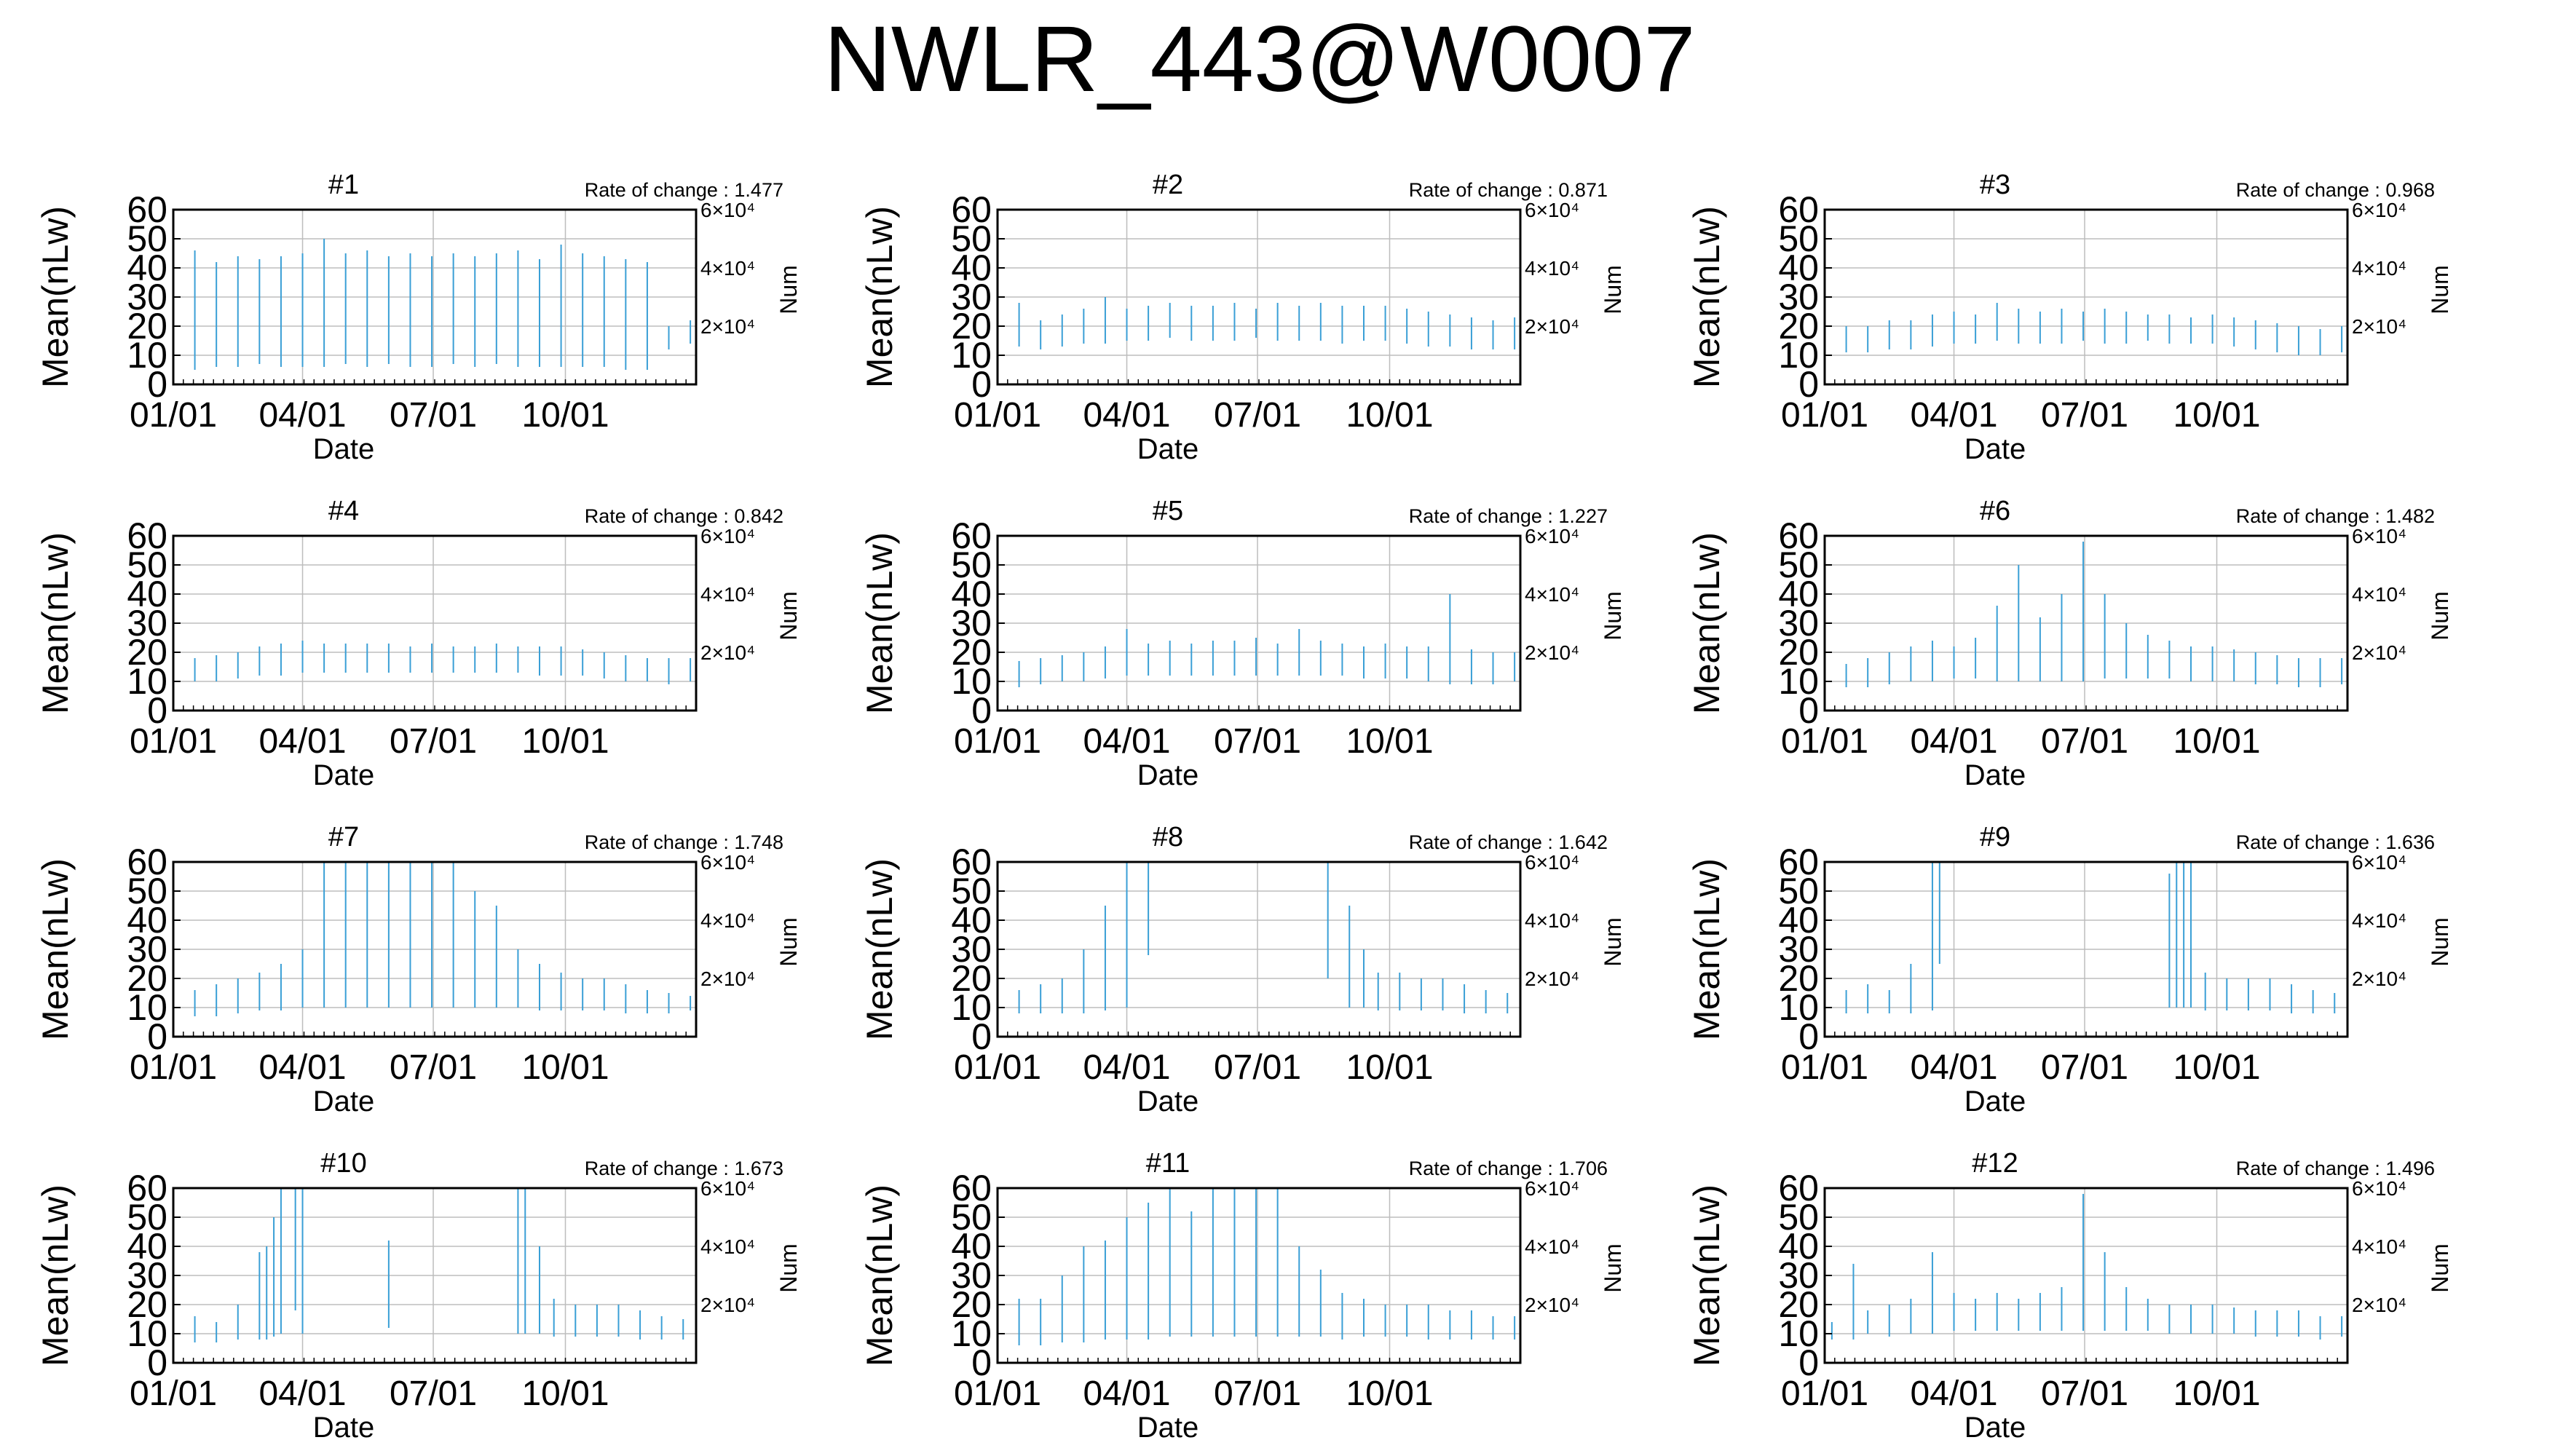  What do you see at coordinates (343, 837) in the screenshot?
I see `panel-title: #7` at bounding box center [343, 837].